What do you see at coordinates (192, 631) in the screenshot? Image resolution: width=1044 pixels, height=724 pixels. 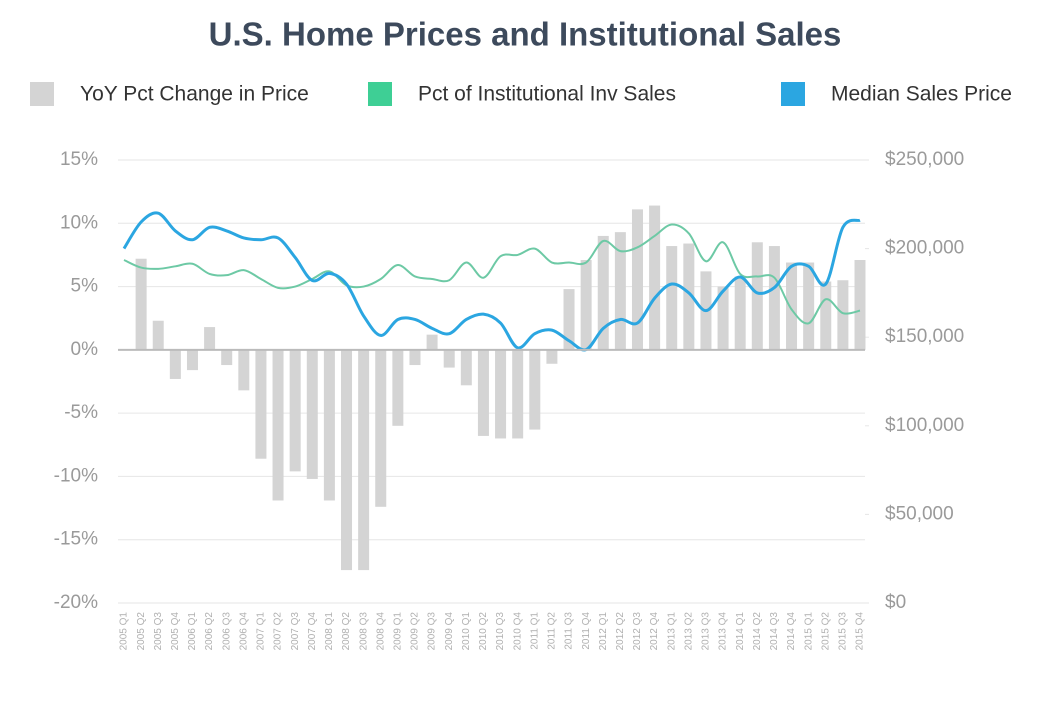 I see `x-tick-label: 2006 Q1` at bounding box center [192, 631].